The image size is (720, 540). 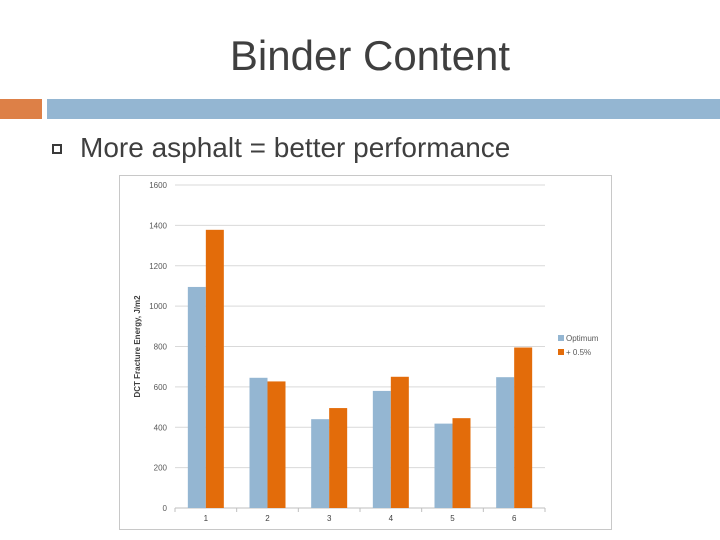 What do you see at coordinates (295, 147) in the screenshot?
I see `bullet-text: More asphalt = better performance` at bounding box center [295, 147].